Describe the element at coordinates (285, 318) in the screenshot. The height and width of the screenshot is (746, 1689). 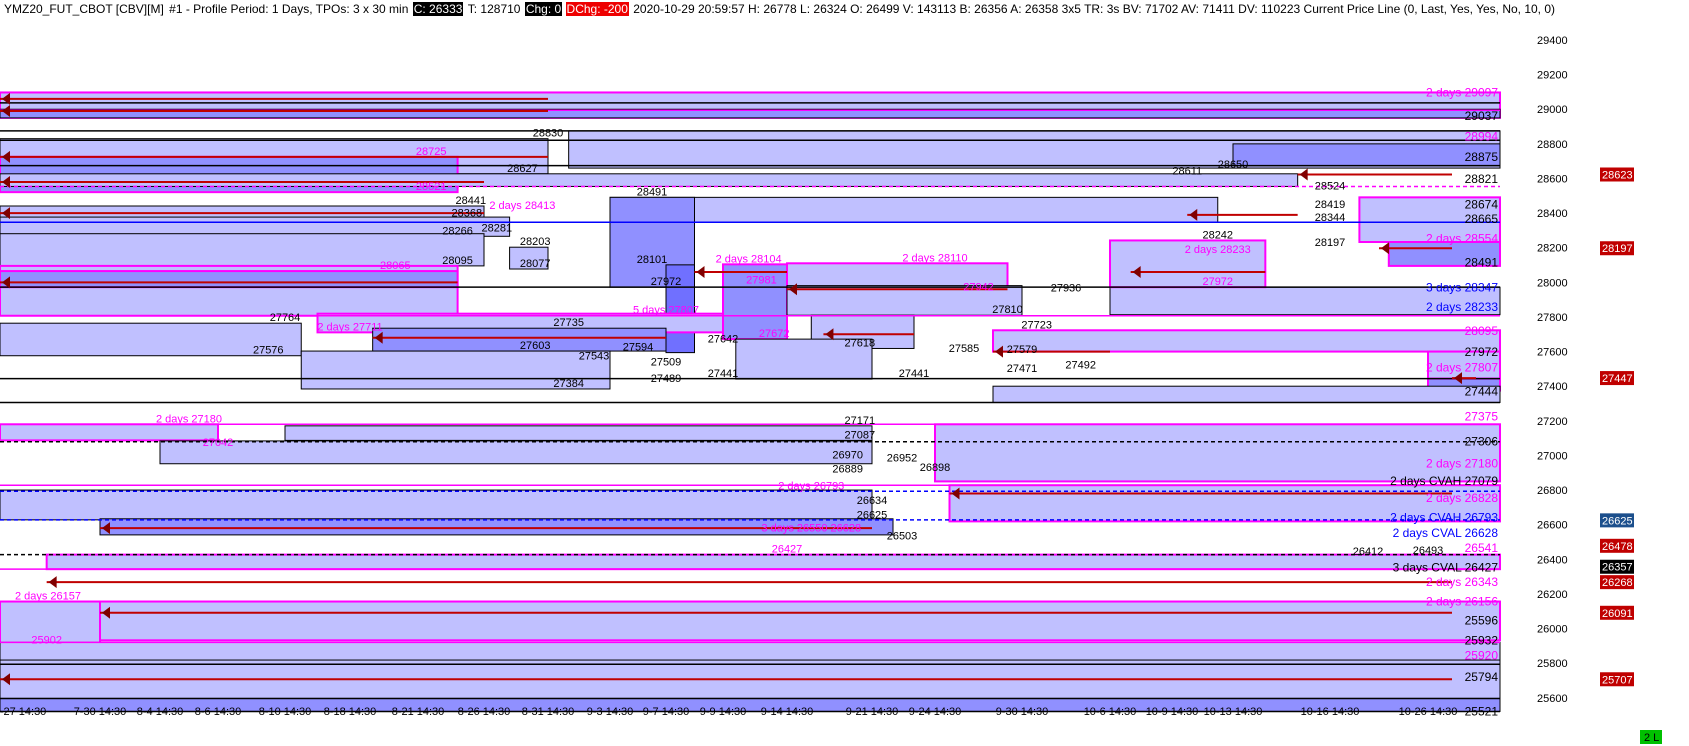
I see `price-annotation: 27764` at that location.